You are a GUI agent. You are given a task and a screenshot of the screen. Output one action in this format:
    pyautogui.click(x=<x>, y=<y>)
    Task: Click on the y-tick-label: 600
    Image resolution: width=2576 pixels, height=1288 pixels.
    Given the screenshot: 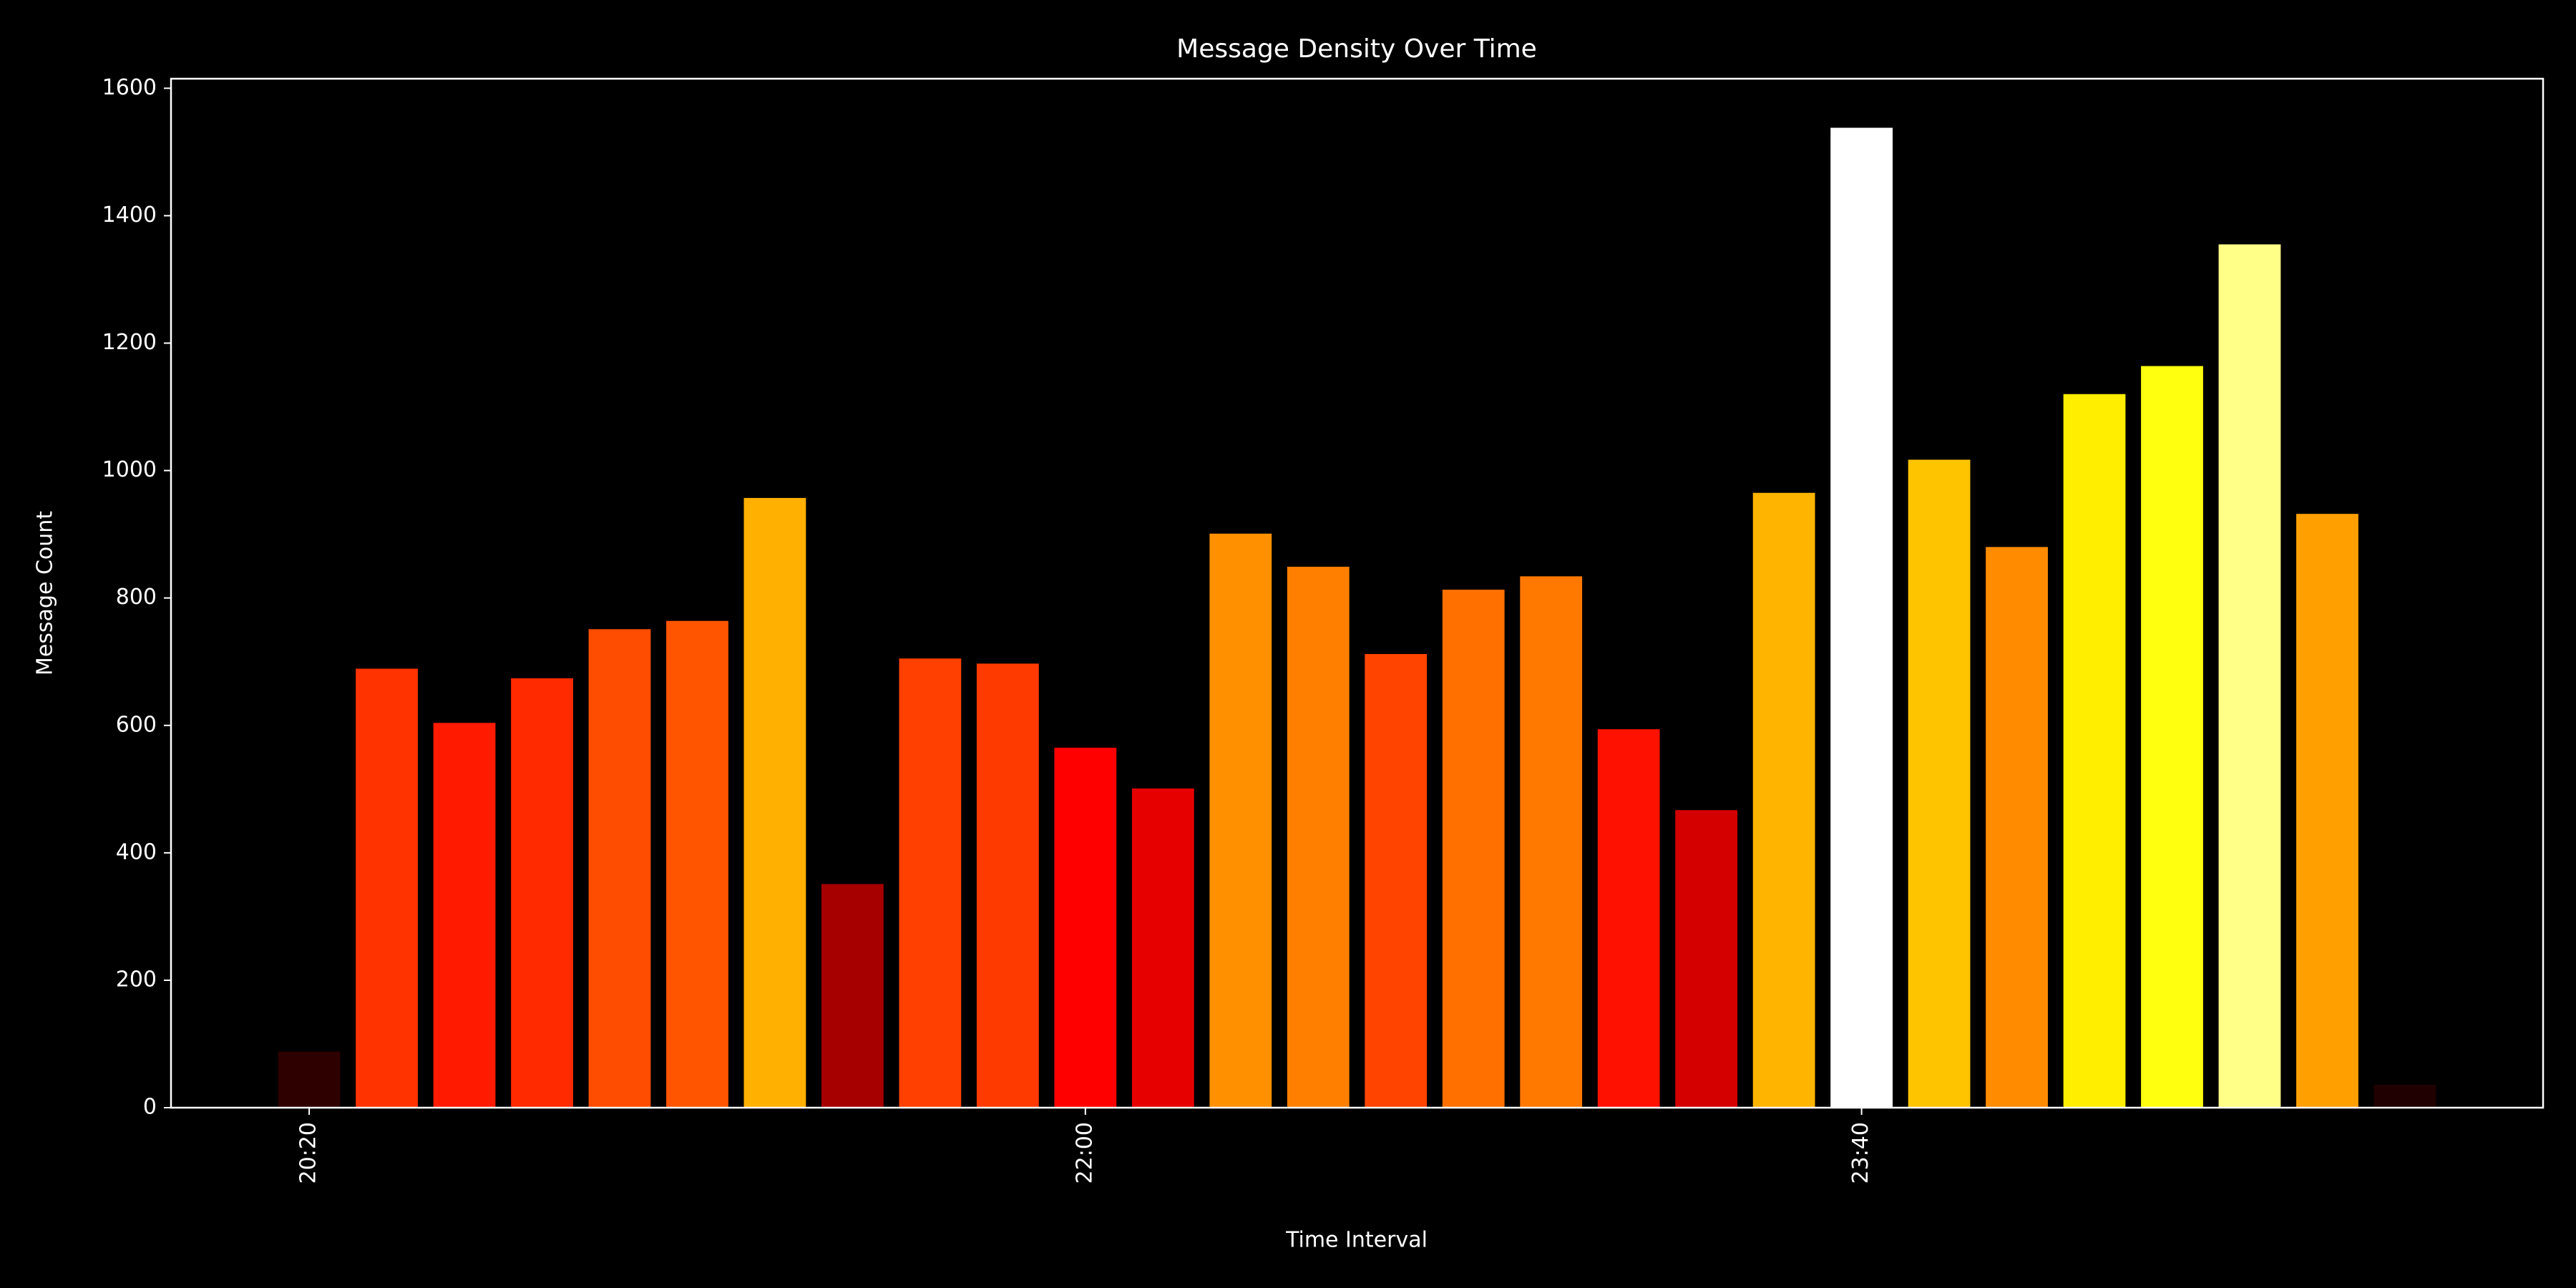 What is the action you would take?
    pyautogui.click(x=136, y=724)
    